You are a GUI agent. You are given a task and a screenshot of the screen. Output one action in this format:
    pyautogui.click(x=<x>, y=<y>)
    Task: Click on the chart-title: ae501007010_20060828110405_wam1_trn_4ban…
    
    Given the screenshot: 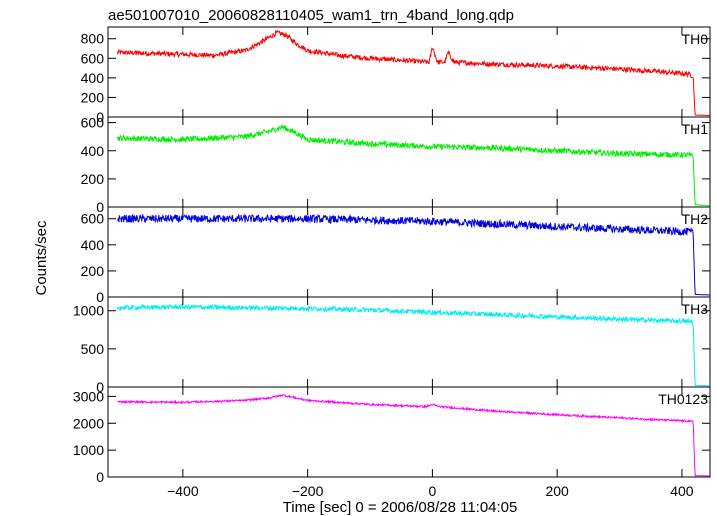 What is the action you would take?
    pyautogui.click(x=311, y=15)
    